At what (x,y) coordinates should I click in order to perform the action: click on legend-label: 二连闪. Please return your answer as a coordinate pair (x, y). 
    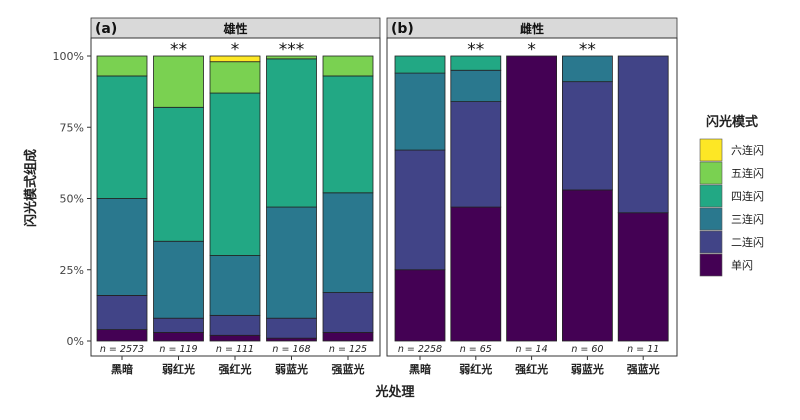
    Looking at the image, I should click on (747, 242).